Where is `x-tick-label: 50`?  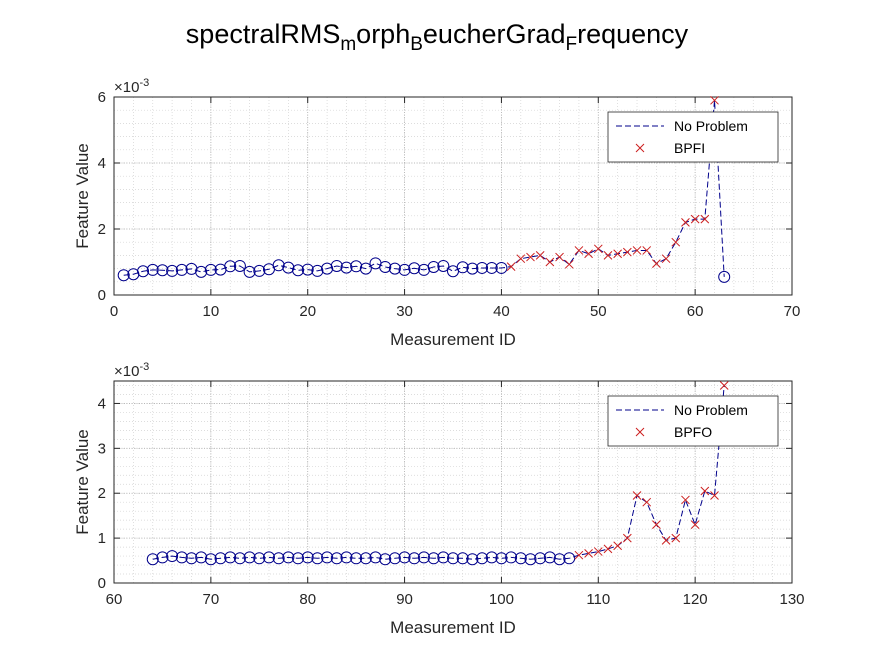 x-tick-label: 50 is located at coordinates (598, 311).